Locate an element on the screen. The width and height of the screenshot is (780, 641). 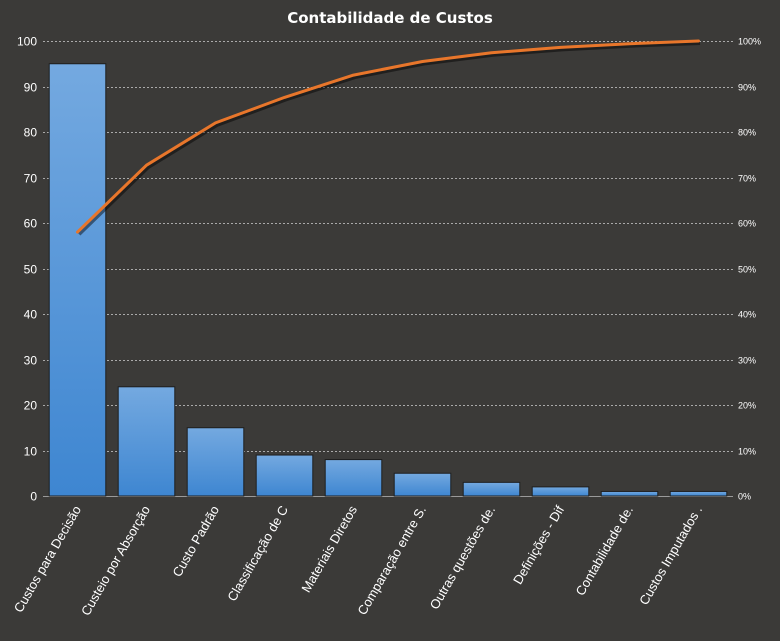
y2-tick-label: 10% is located at coordinates (747, 452).